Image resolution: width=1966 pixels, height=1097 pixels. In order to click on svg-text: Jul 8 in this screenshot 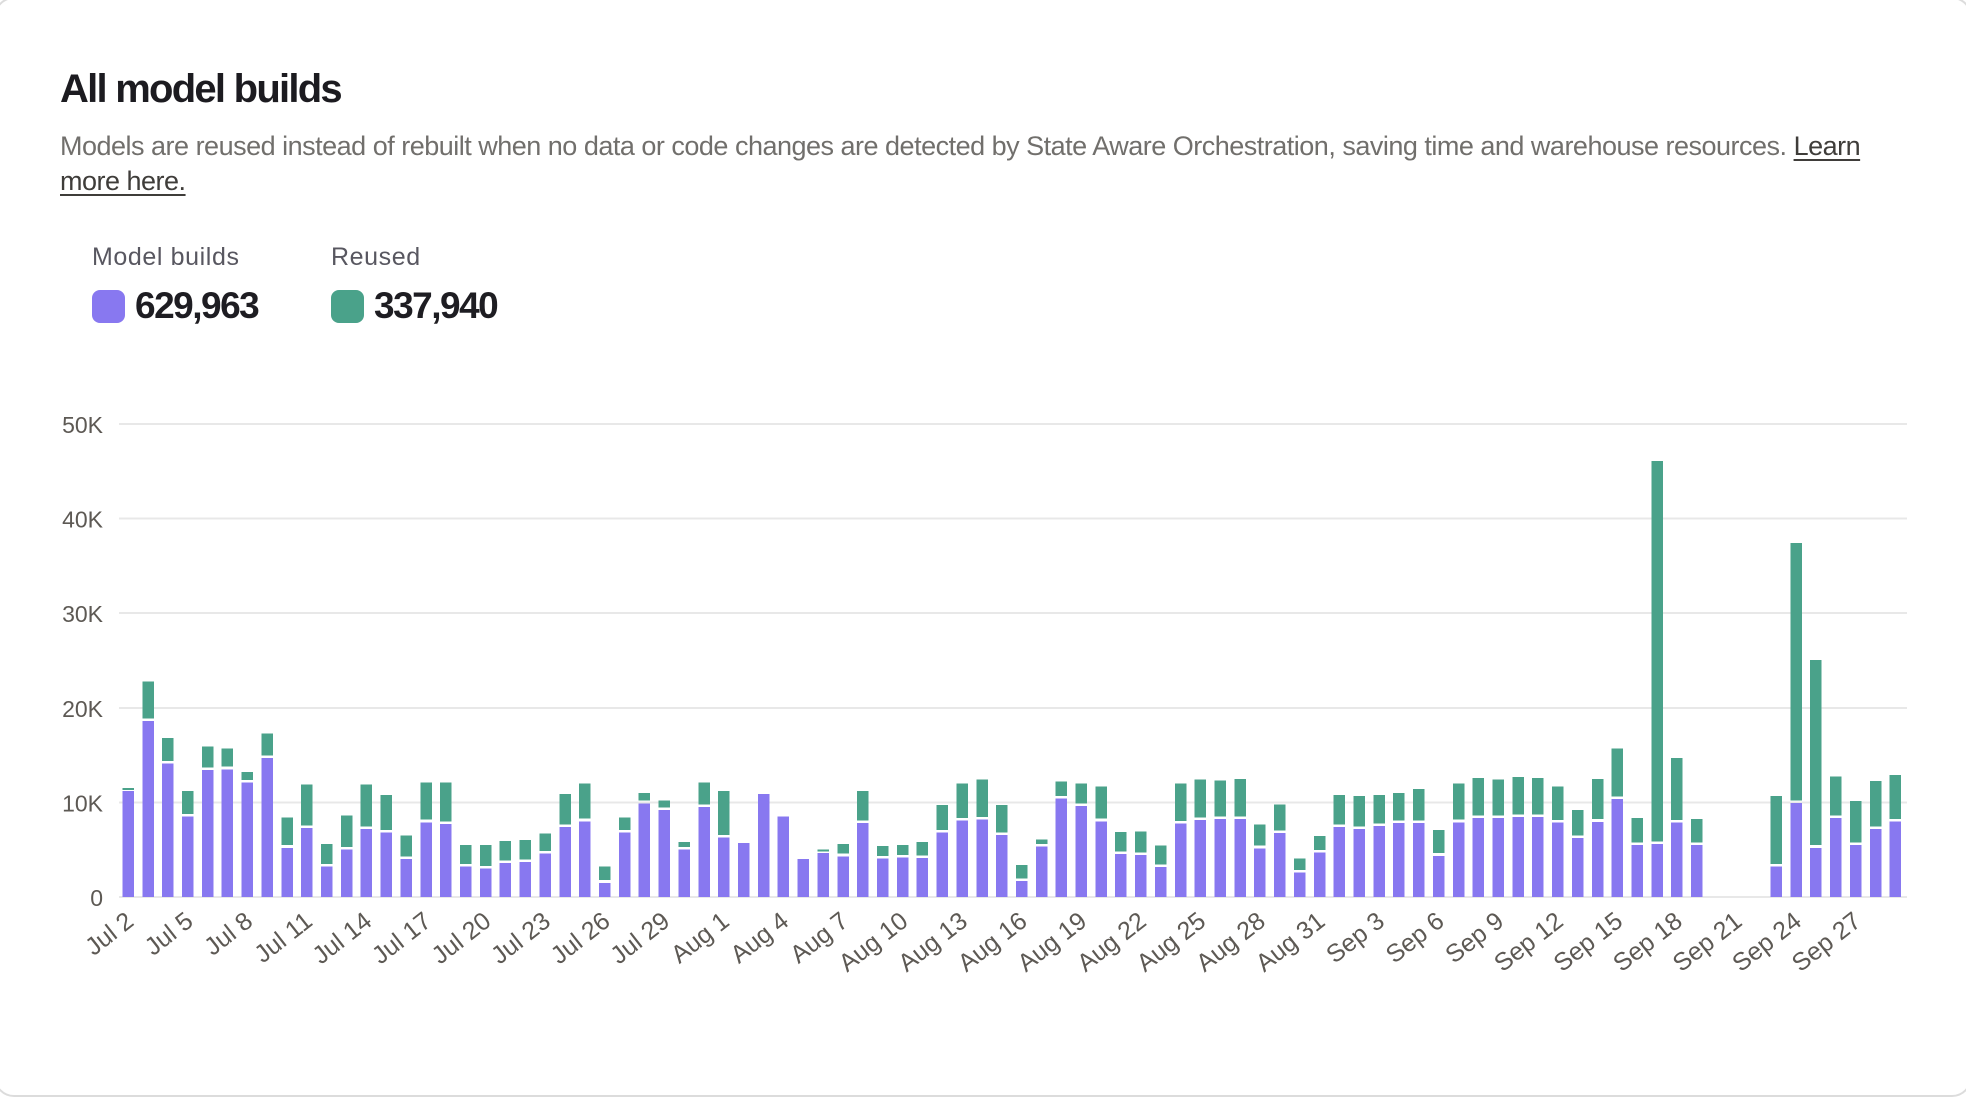, I will do `click(228, 934)`.